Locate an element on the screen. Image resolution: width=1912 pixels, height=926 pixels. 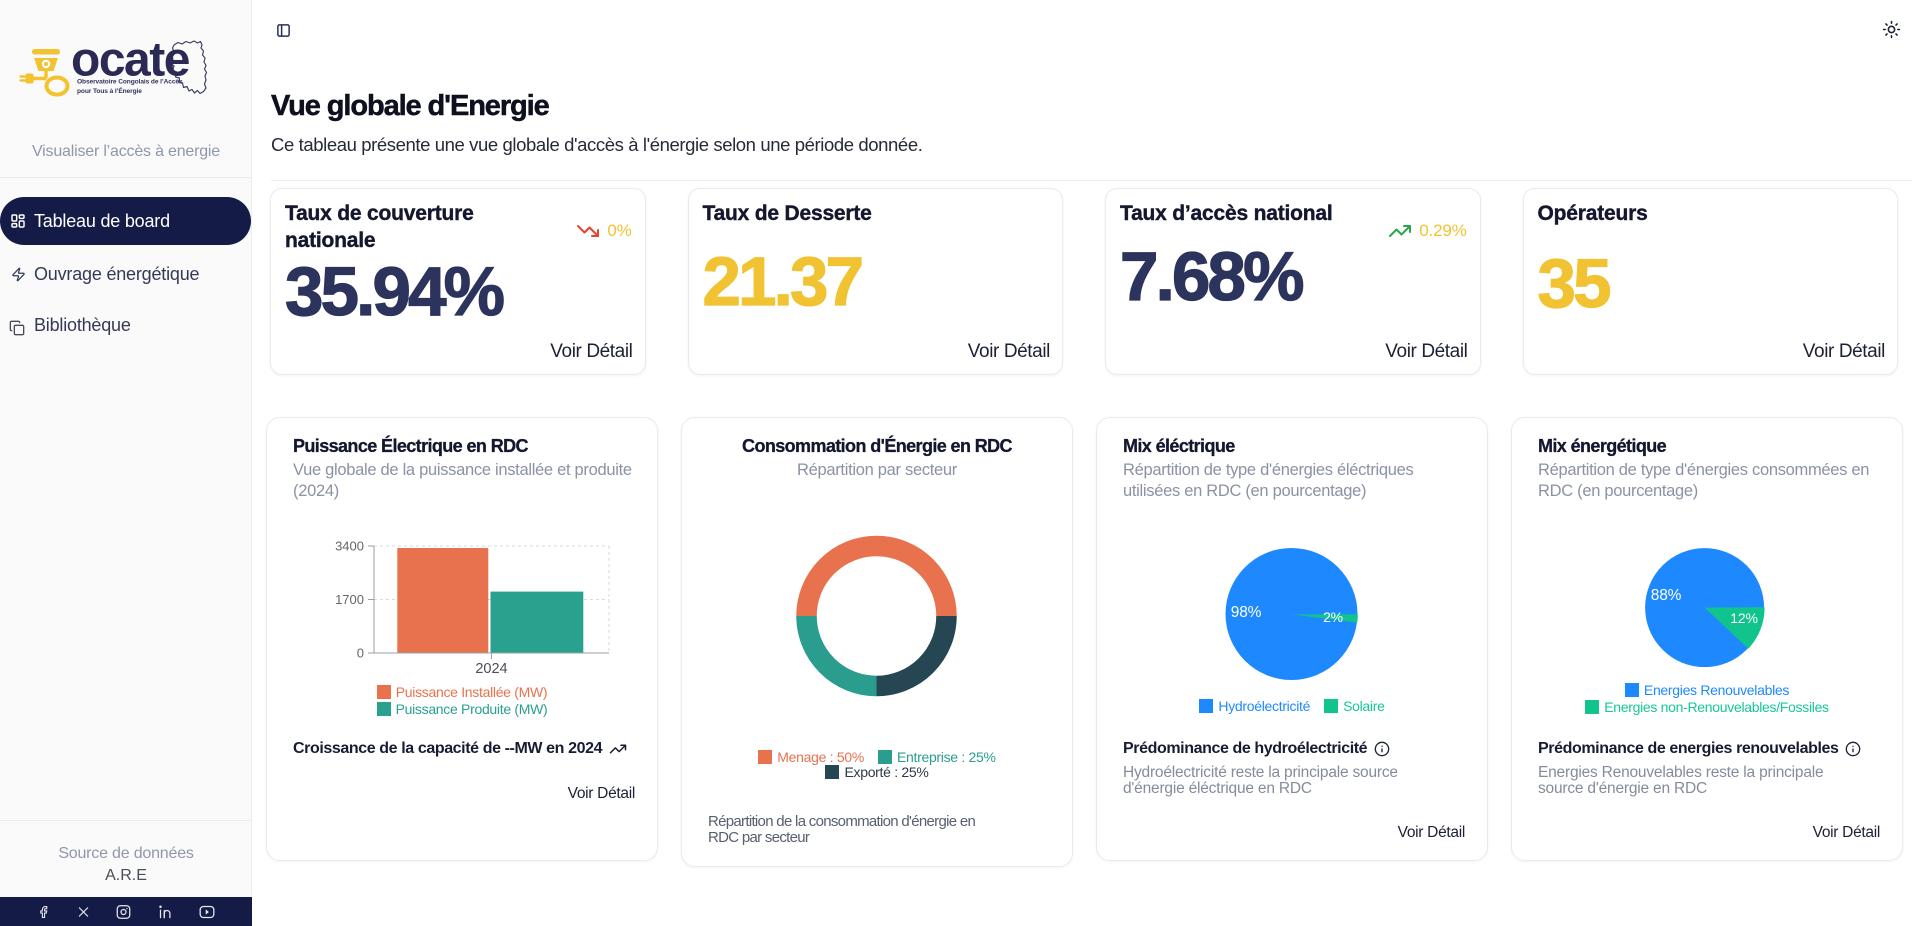
svg-text: 3400 is located at coordinates (349, 546).